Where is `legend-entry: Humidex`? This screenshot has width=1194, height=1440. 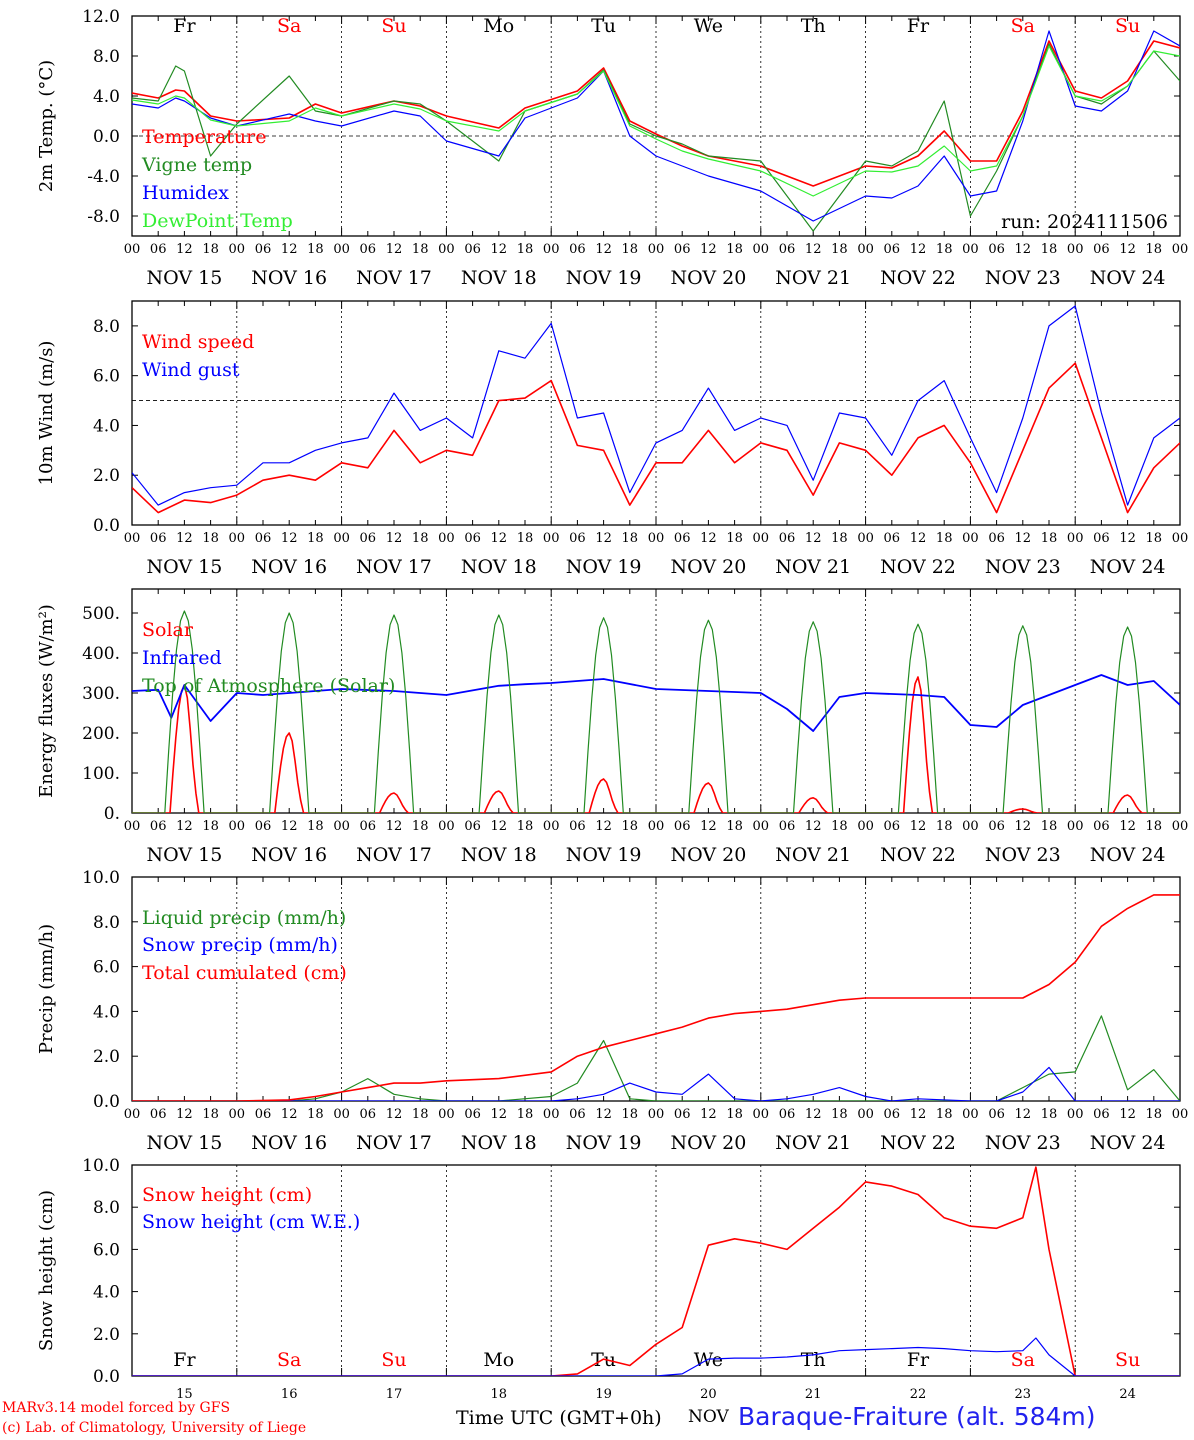 legend-entry: Humidex is located at coordinates (185, 193).